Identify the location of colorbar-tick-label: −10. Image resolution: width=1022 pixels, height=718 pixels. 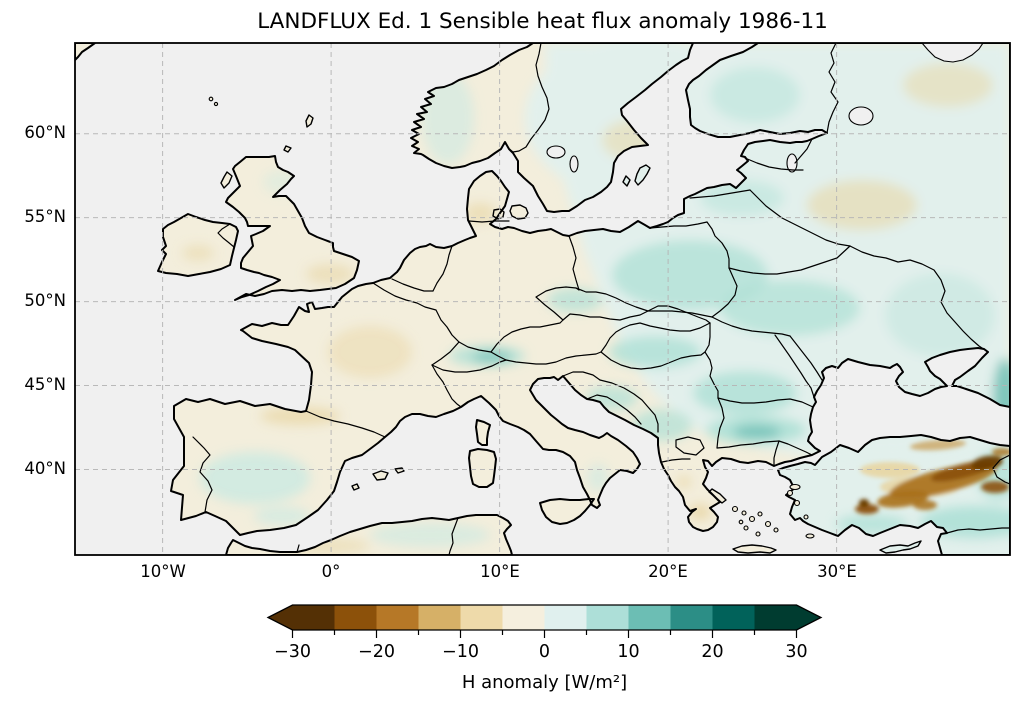
(460, 652).